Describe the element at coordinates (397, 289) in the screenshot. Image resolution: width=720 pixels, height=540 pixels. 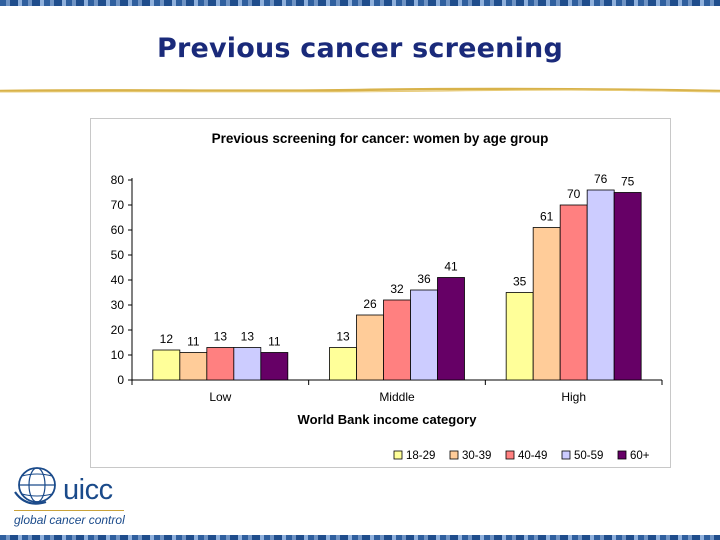
I see `data-label: 32` at that location.